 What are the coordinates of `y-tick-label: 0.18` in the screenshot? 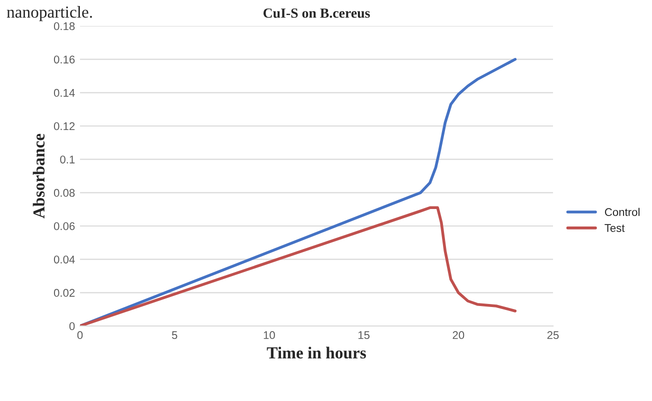 It's located at (64, 26).